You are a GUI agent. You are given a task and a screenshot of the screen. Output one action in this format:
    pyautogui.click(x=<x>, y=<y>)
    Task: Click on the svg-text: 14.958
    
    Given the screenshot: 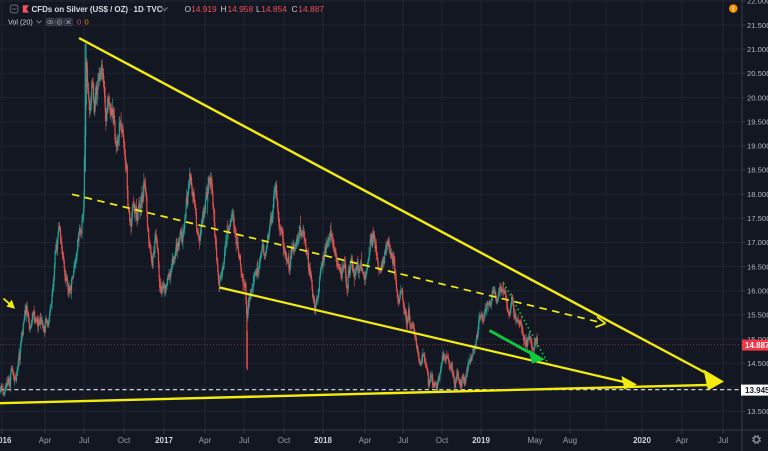 What is the action you would take?
    pyautogui.click(x=241, y=9)
    